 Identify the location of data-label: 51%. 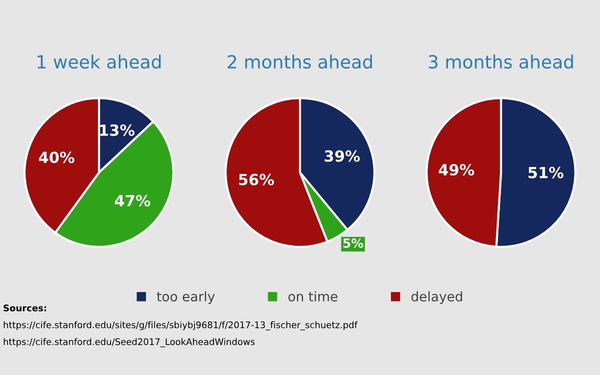
(546, 172).